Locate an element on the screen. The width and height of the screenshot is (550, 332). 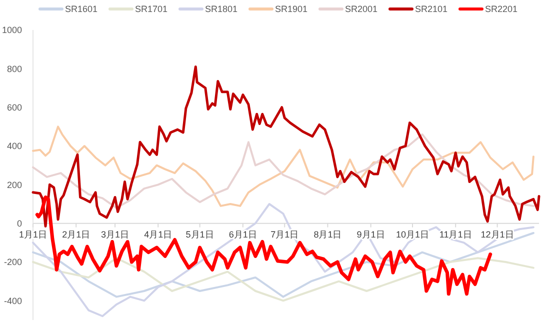
x-tick-label: 8月1日 is located at coordinates (328, 234).